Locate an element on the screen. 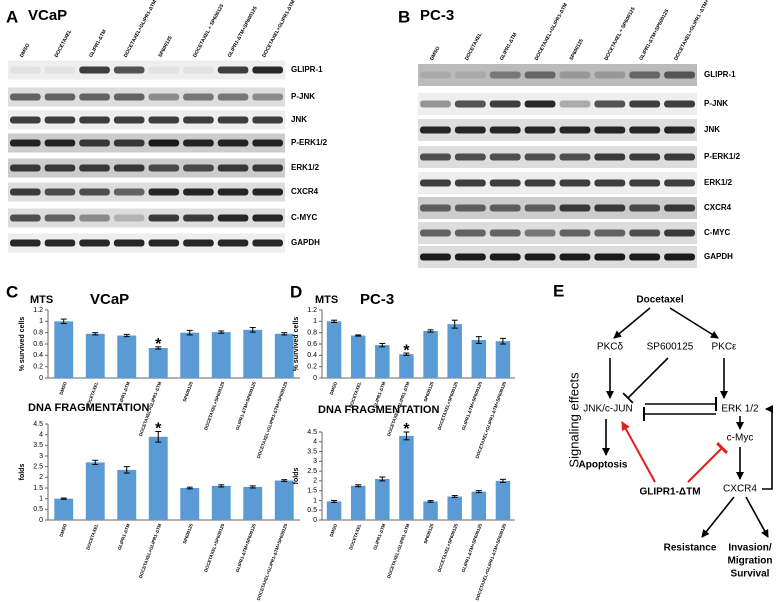  chart-title: MTS is located at coordinates (326, 300).